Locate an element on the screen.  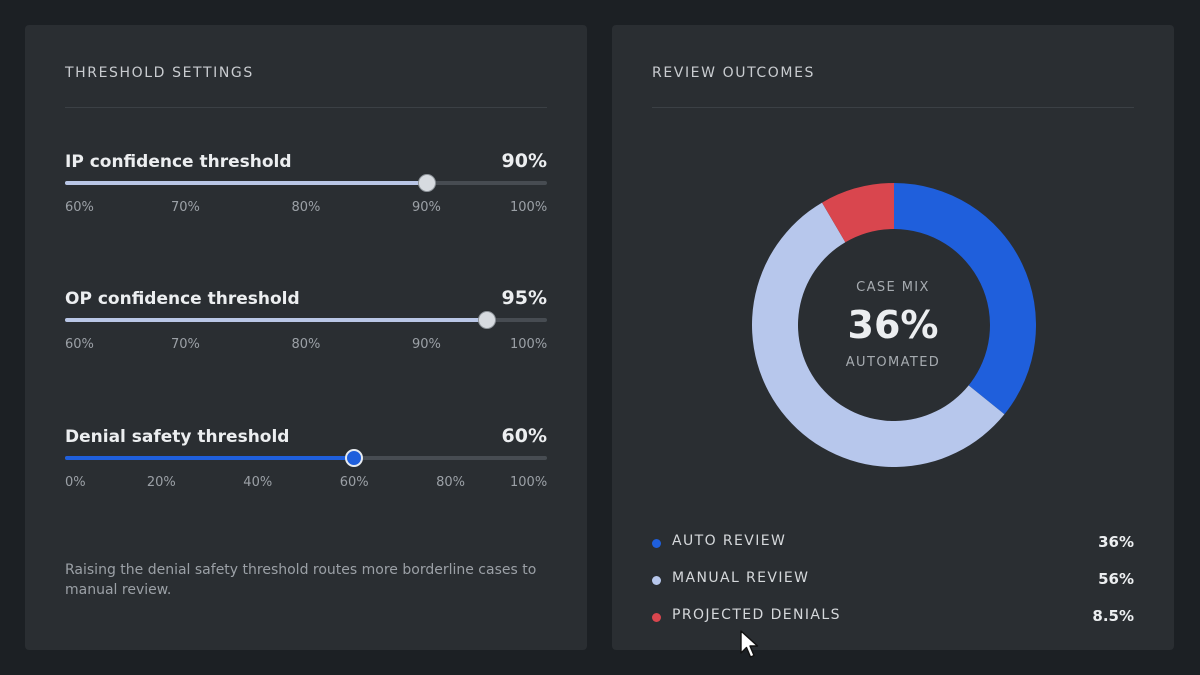
threshold-settings-divider is located at coordinates (306, 107).